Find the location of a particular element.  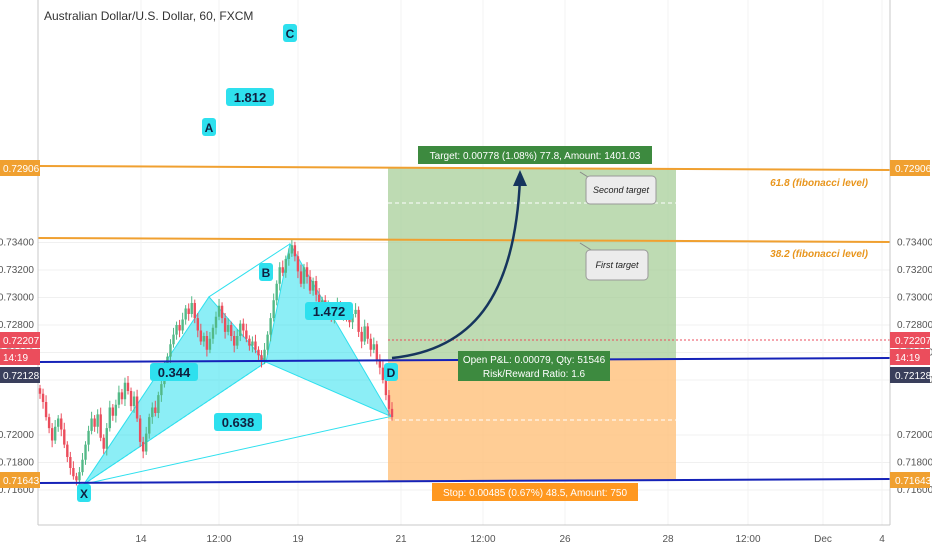

harmonic-line-xb is located at coordinates (175, 423).